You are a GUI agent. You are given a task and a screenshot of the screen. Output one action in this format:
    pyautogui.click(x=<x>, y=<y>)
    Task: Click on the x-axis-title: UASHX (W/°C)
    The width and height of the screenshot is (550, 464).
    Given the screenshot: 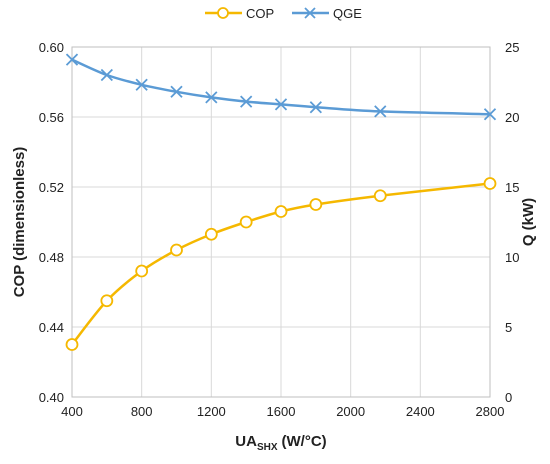 What is the action you would take?
    pyautogui.click(x=280, y=443)
    